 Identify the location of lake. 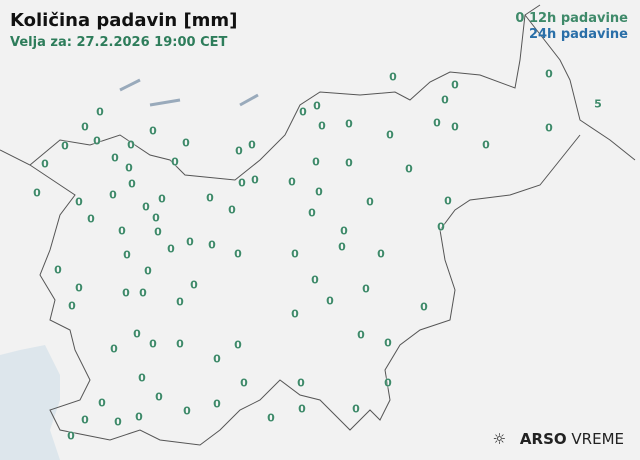
(249, 100).